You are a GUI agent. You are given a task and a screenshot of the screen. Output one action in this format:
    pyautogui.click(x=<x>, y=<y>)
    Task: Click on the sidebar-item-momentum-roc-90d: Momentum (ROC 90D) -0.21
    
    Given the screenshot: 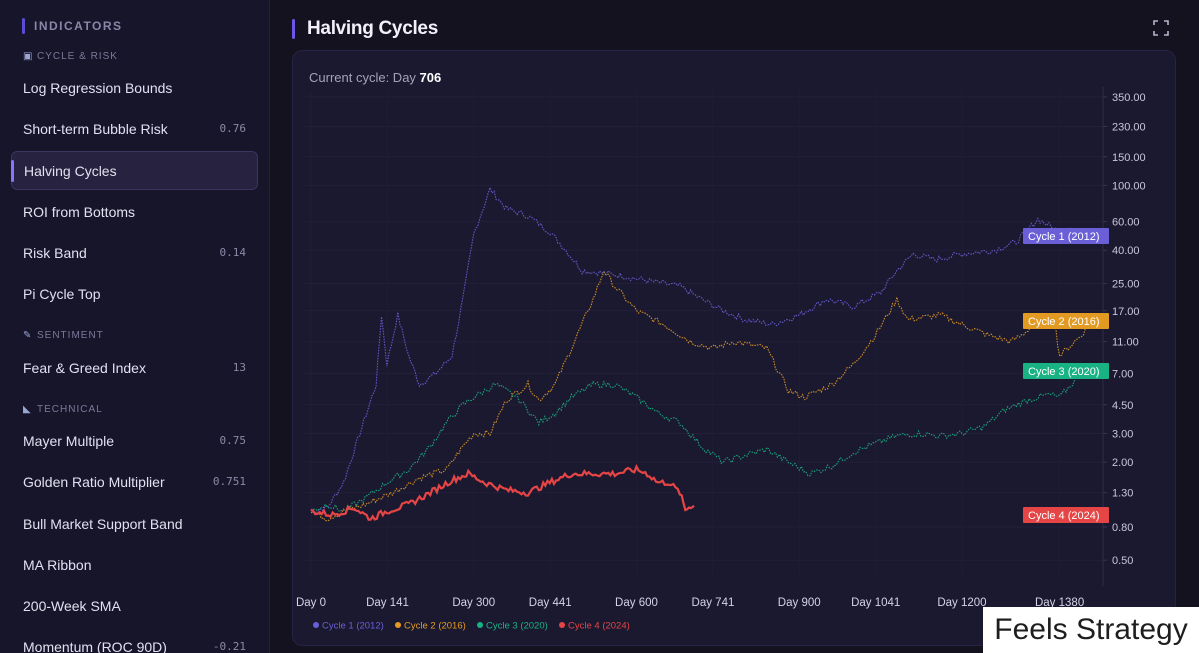 What is the action you would take?
    pyautogui.click(x=134, y=640)
    